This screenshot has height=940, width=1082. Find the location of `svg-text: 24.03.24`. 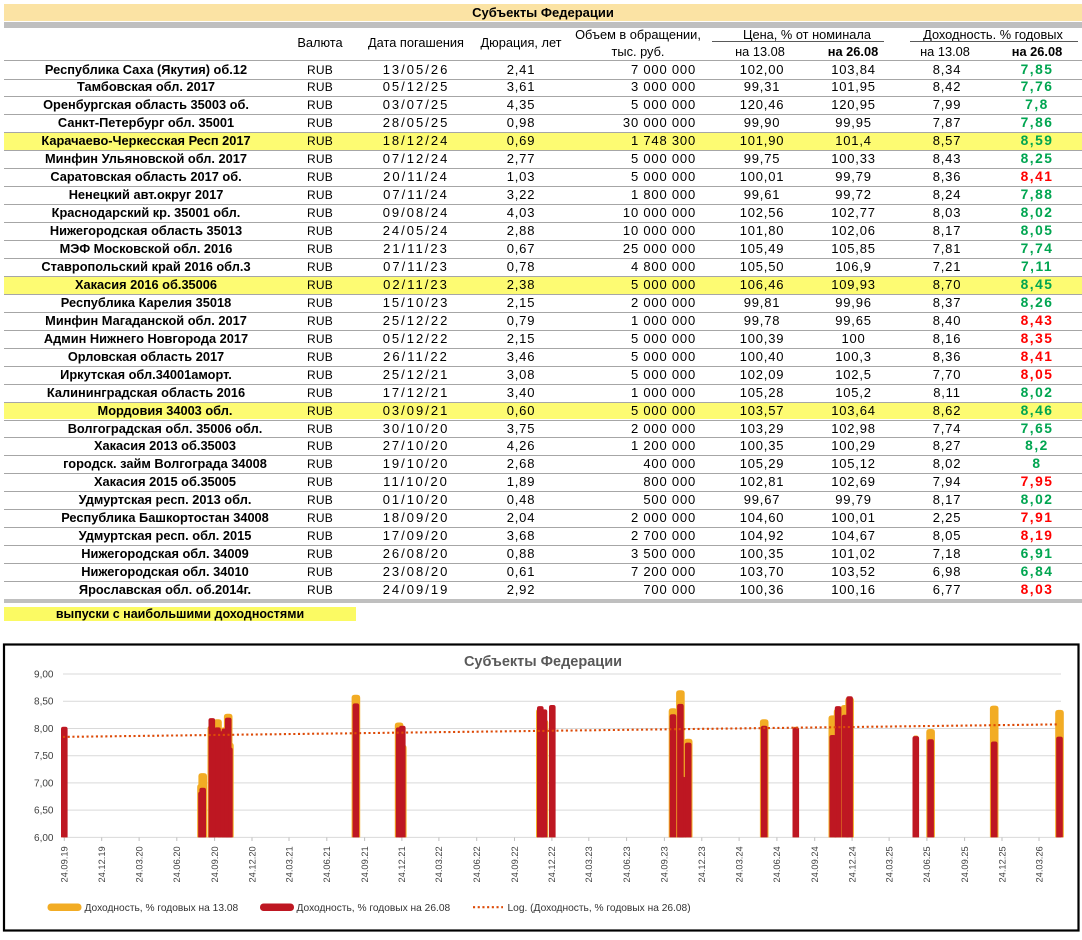

svg-text: 24.03.24 is located at coordinates (739, 864).